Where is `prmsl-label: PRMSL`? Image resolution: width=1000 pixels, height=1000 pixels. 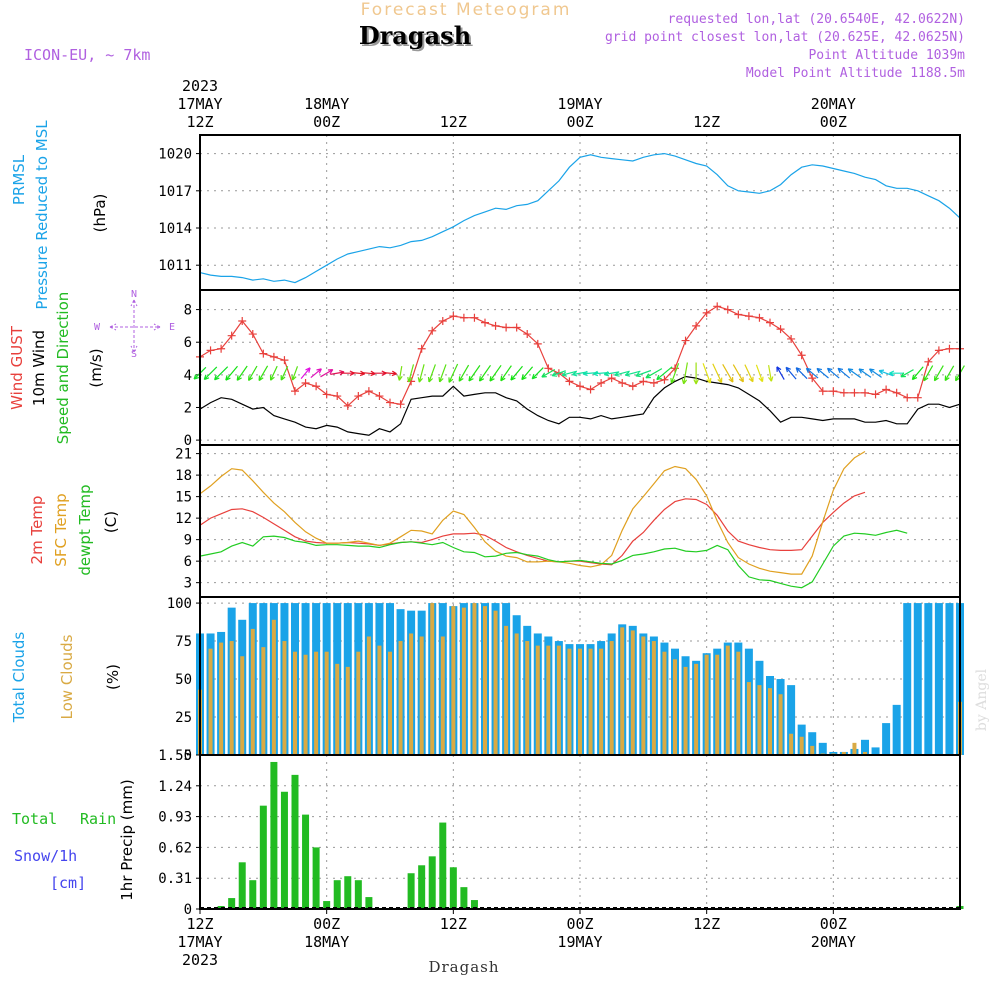
prmsl-label: PRMSL is located at coordinates (19, 179).